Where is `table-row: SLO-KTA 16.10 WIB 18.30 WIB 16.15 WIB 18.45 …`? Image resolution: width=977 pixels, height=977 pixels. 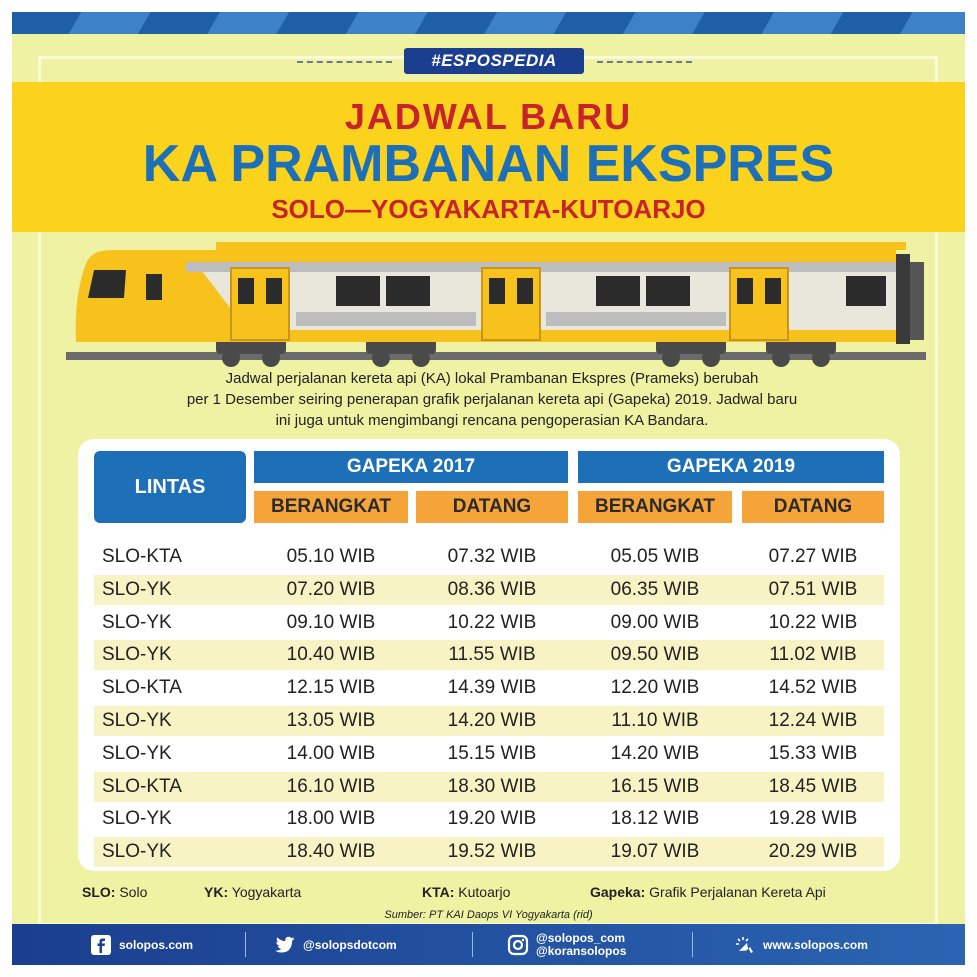
table-row: SLO-KTA 16.10 WIB 18.30 WIB 16.15 WIB 18.45 … is located at coordinates (489, 786).